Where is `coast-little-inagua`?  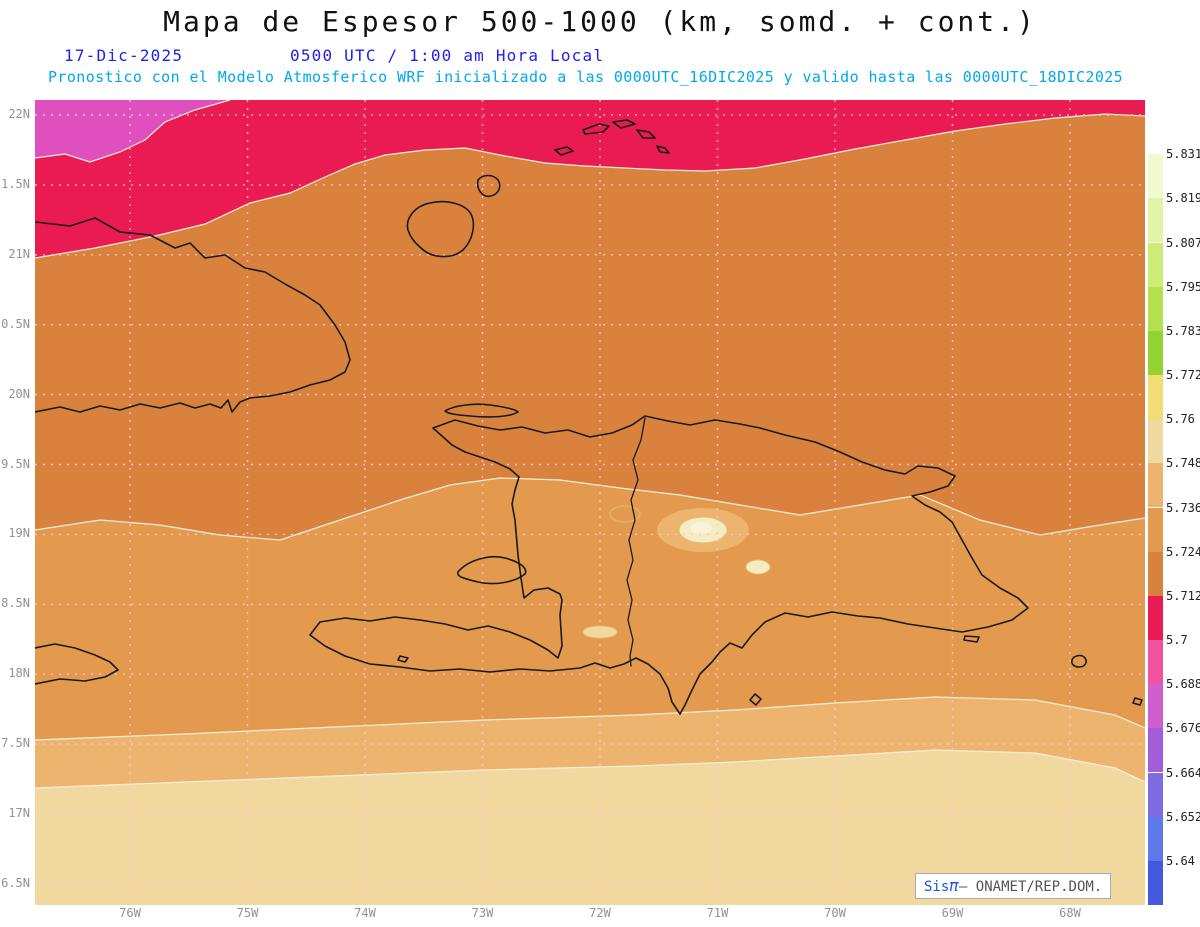
coast-little-inagua is located at coordinates (488, 186).